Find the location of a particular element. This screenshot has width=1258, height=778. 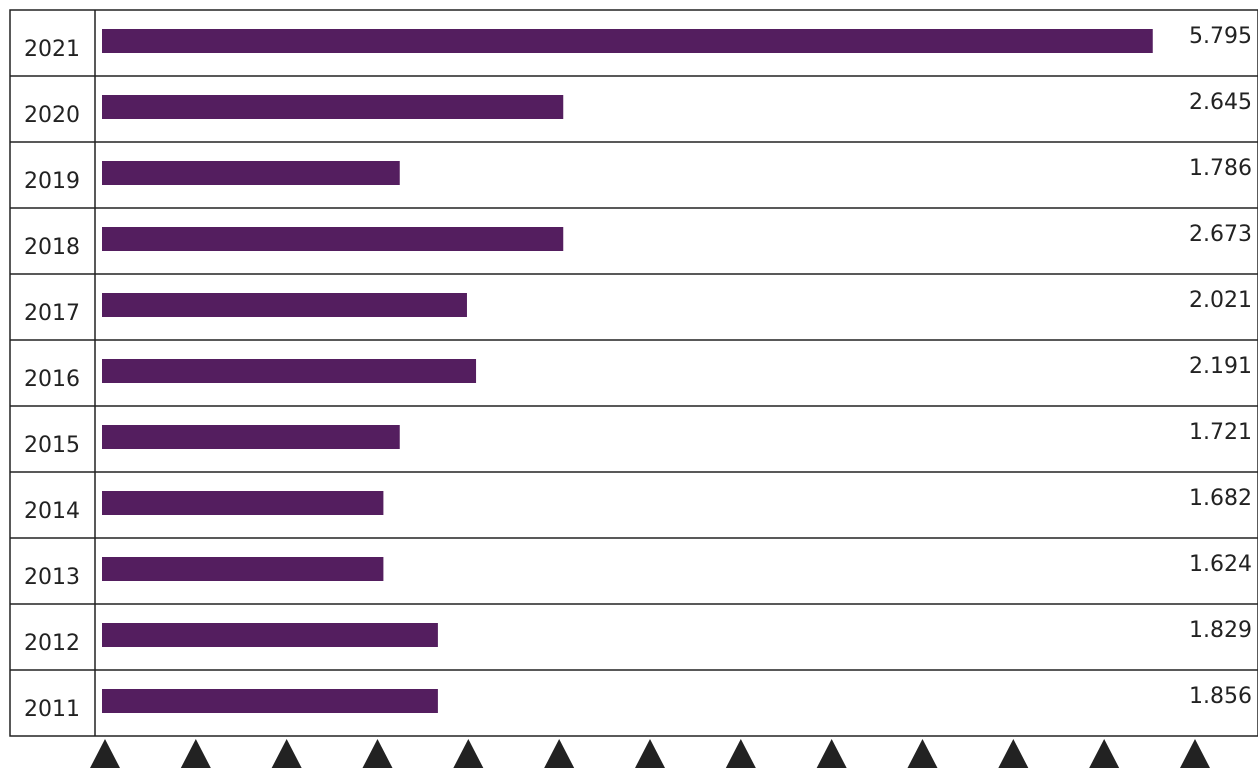

data-label: 1.829 is located at coordinates (1220, 630).